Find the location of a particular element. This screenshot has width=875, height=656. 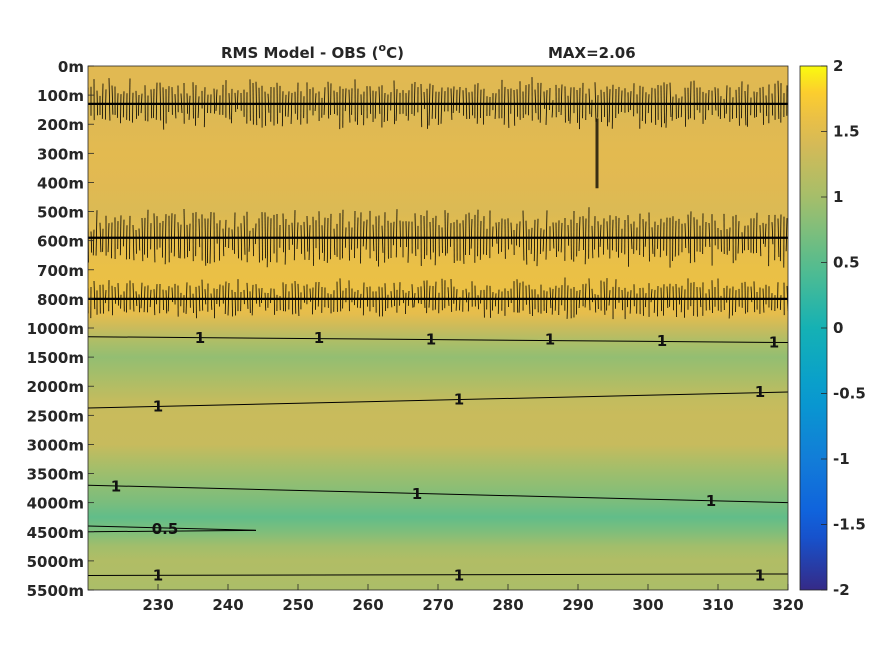

contour-band is located at coordinates (438, 237).